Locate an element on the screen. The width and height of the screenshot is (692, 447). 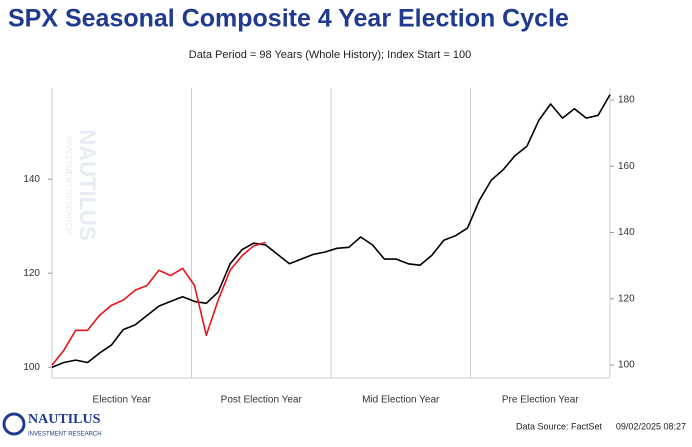
y2-tick-label: 100 is located at coordinates (626, 365).